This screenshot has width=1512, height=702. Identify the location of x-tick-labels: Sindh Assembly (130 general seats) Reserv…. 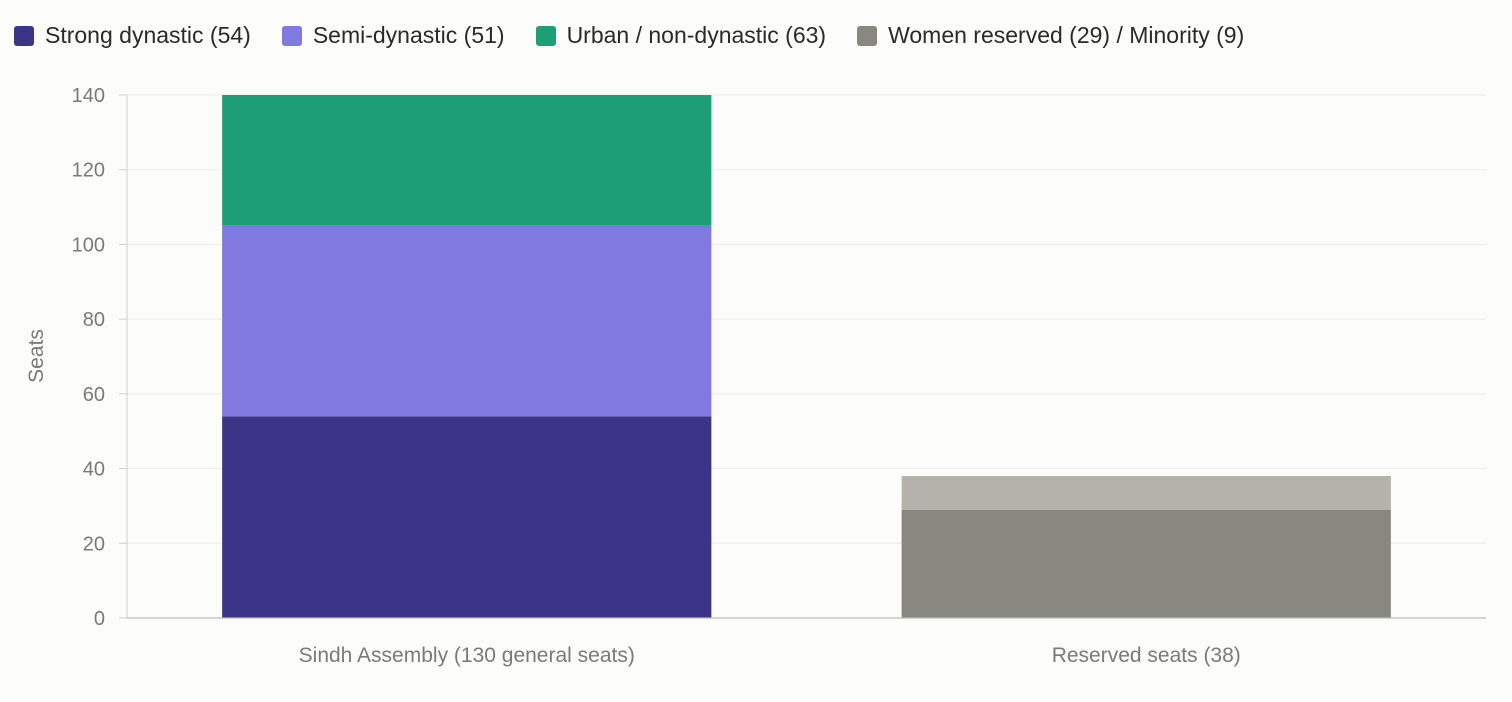
(770, 655).